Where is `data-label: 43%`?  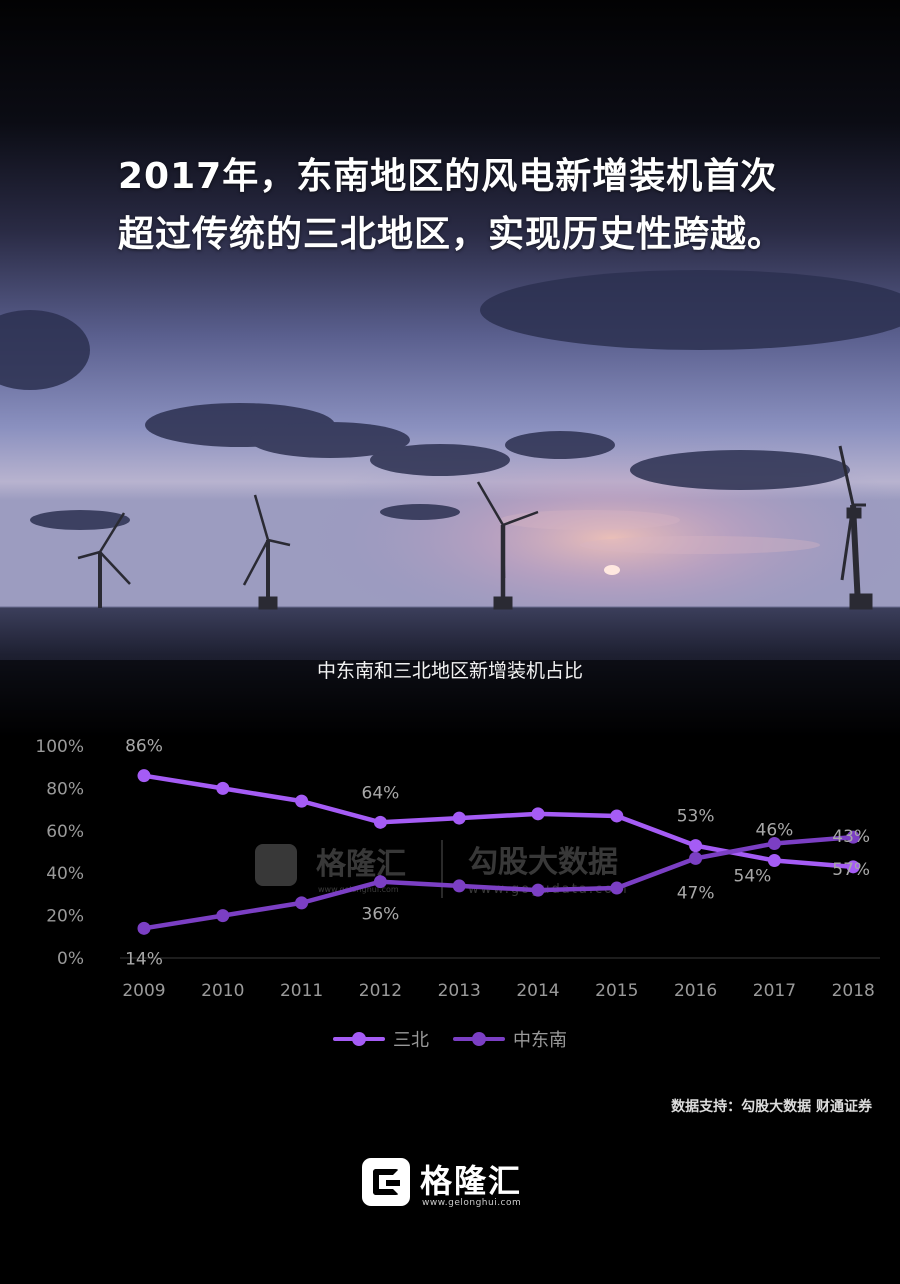 data-label: 43% is located at coordinates (851, 837).